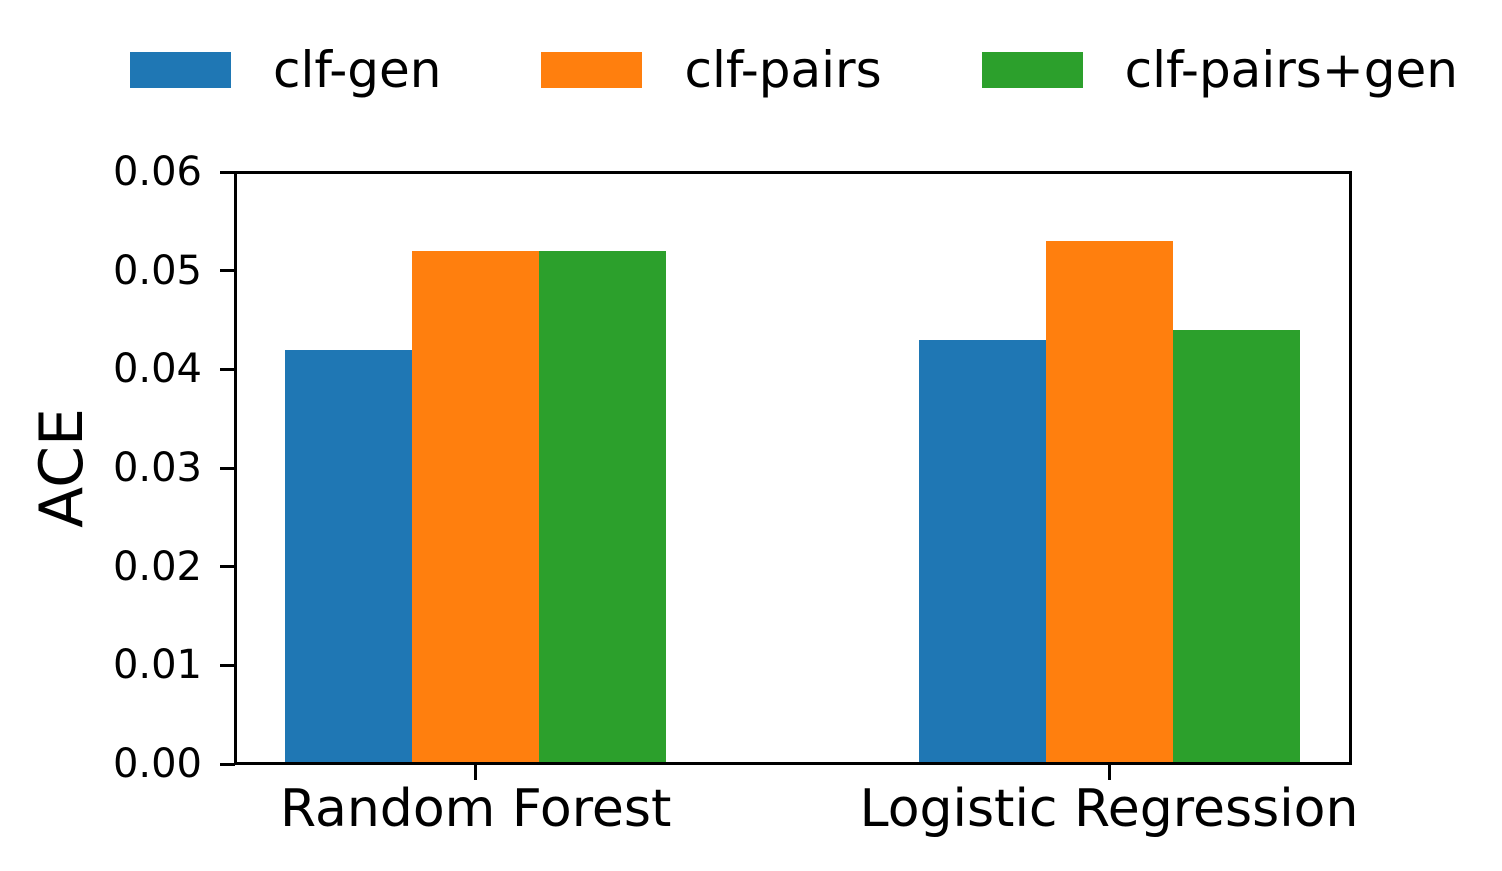 This screenshot has height=871, width=1502. What do you see at coordinates (157, 369) in the screenshot?
I see `y-tick-label: 0.04` at bounding box center [157, 369].